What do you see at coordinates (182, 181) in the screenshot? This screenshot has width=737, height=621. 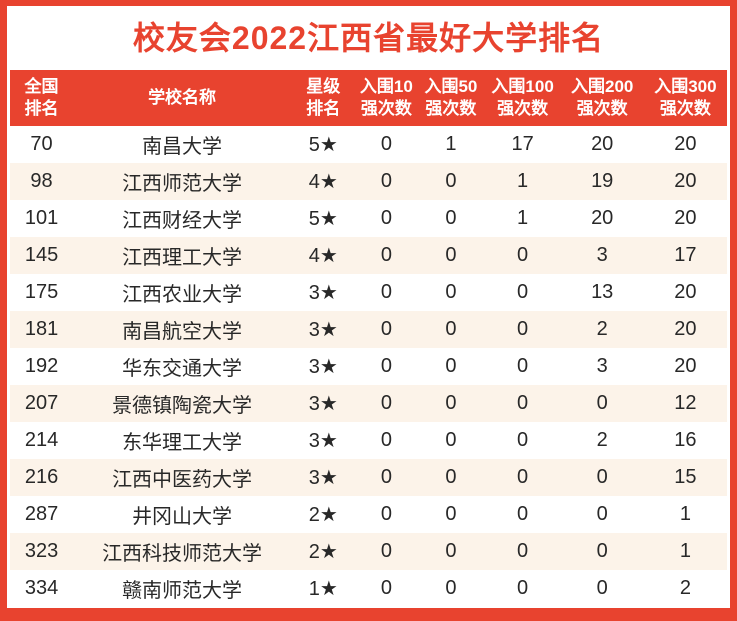 I see `cell-name: 江西师范大学` at bounding box center [182, 181].